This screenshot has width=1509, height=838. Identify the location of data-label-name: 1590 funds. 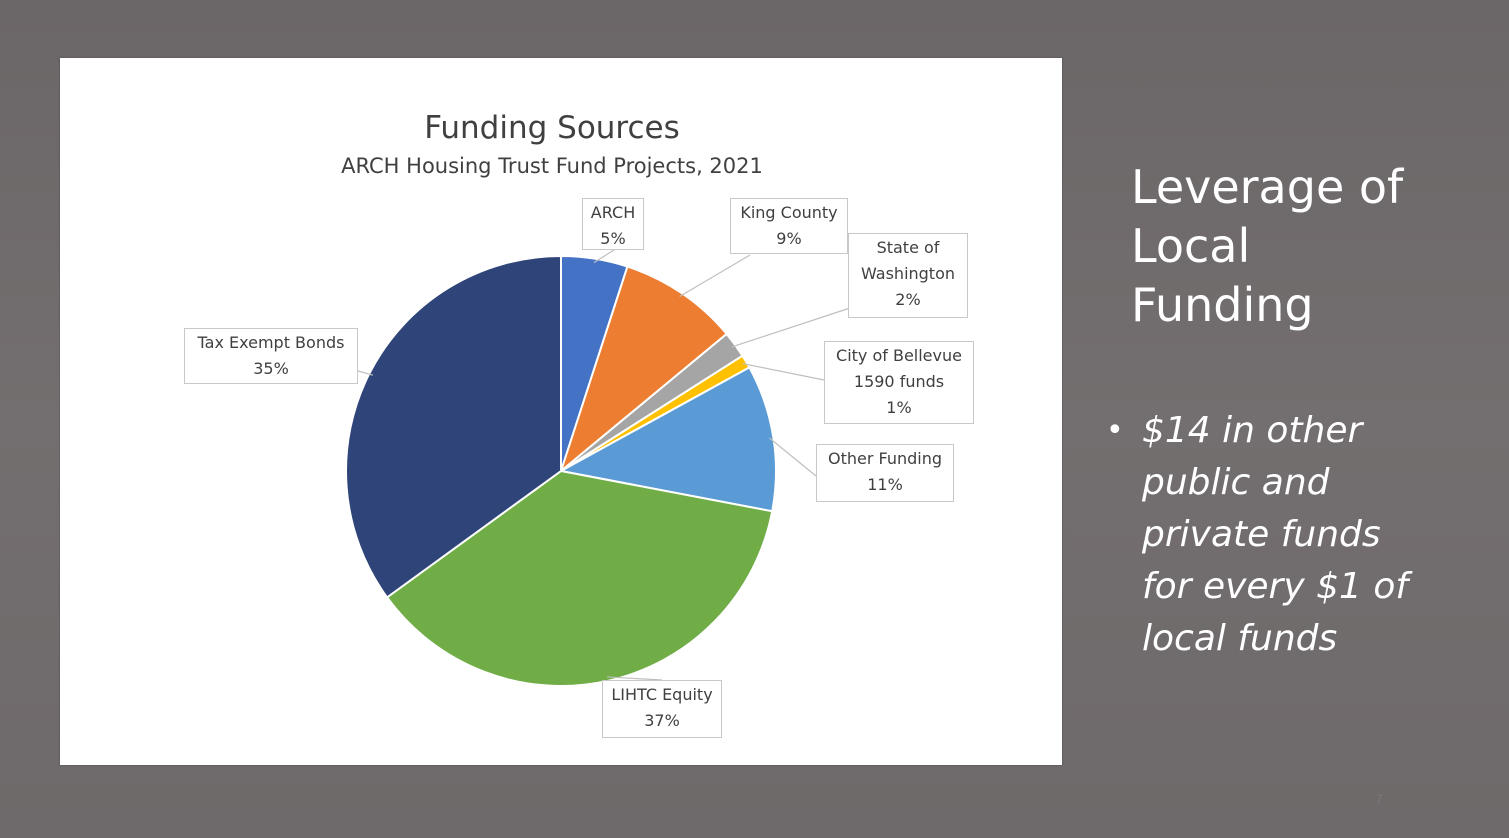
(899, 381).